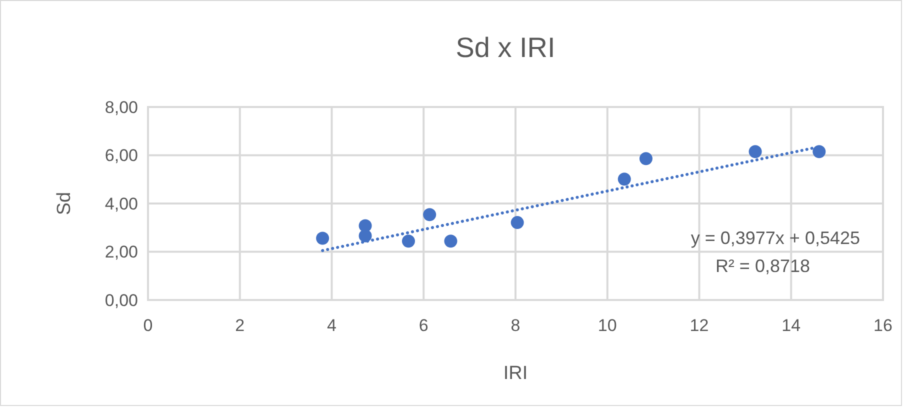 The image size is (910, 414). Describe the element at coordinates (762, 266) in the screenshot. I see `annotation: R² = 0,8718` at that location.